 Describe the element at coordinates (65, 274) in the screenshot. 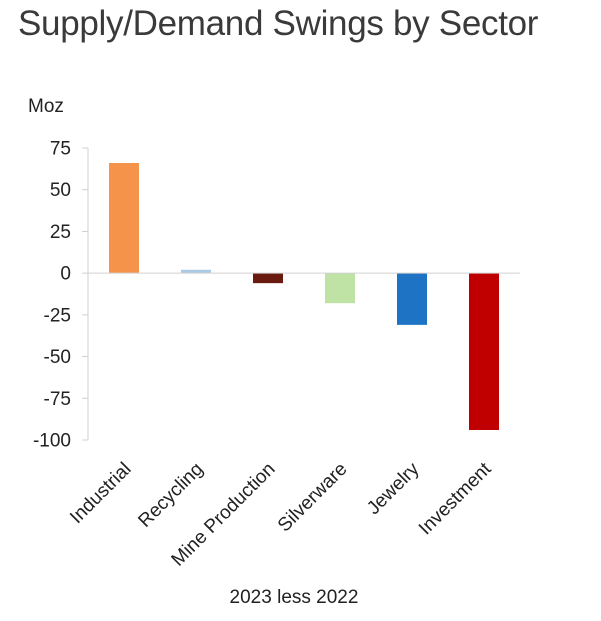

I see `y-tick-label: 0` at that location.